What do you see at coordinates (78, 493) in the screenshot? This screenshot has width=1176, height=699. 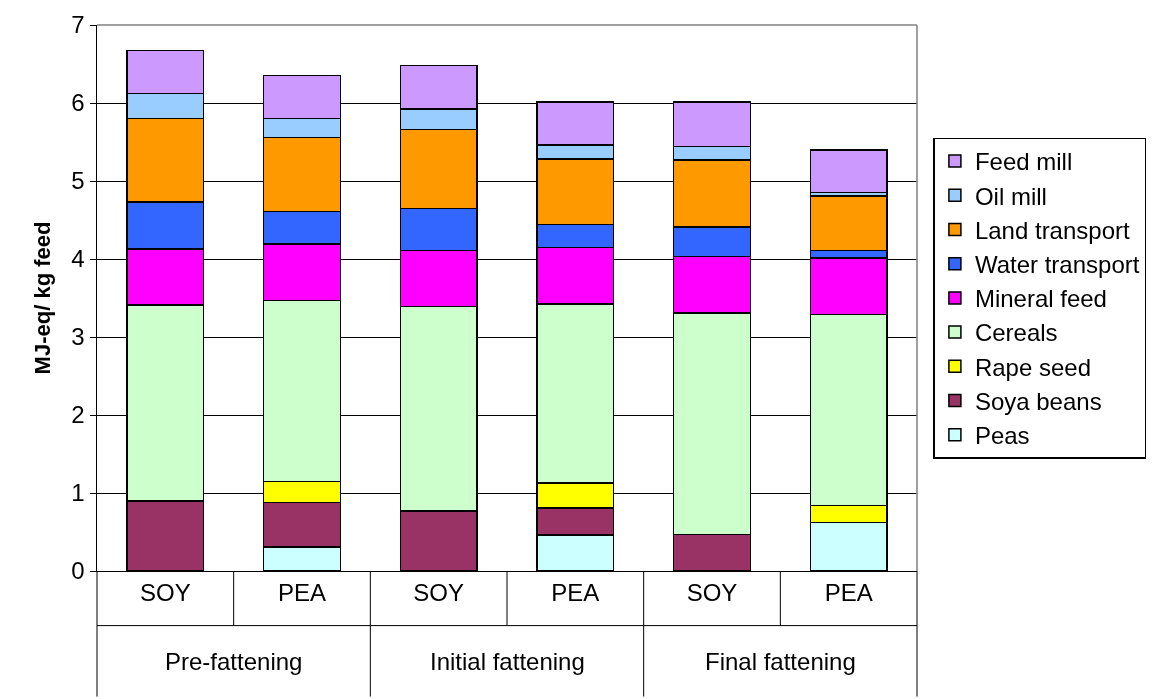 I see `y-tick-label: 1` at bounding box center [78, 493].